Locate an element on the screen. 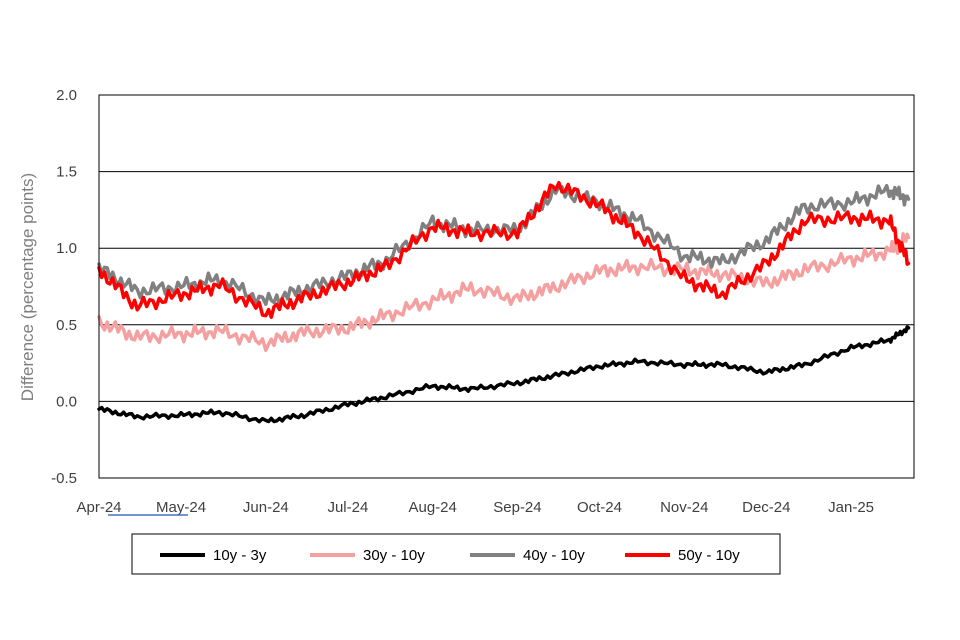 The height and width of the screenshot is (640, 960). legend-label: 10y - 3y is located at coordinates (240, 555).